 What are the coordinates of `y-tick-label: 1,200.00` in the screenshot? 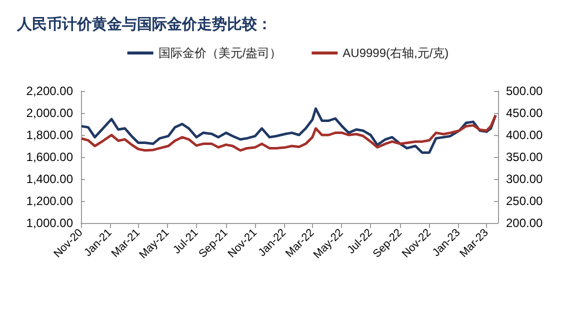 It's located at (50, 201).